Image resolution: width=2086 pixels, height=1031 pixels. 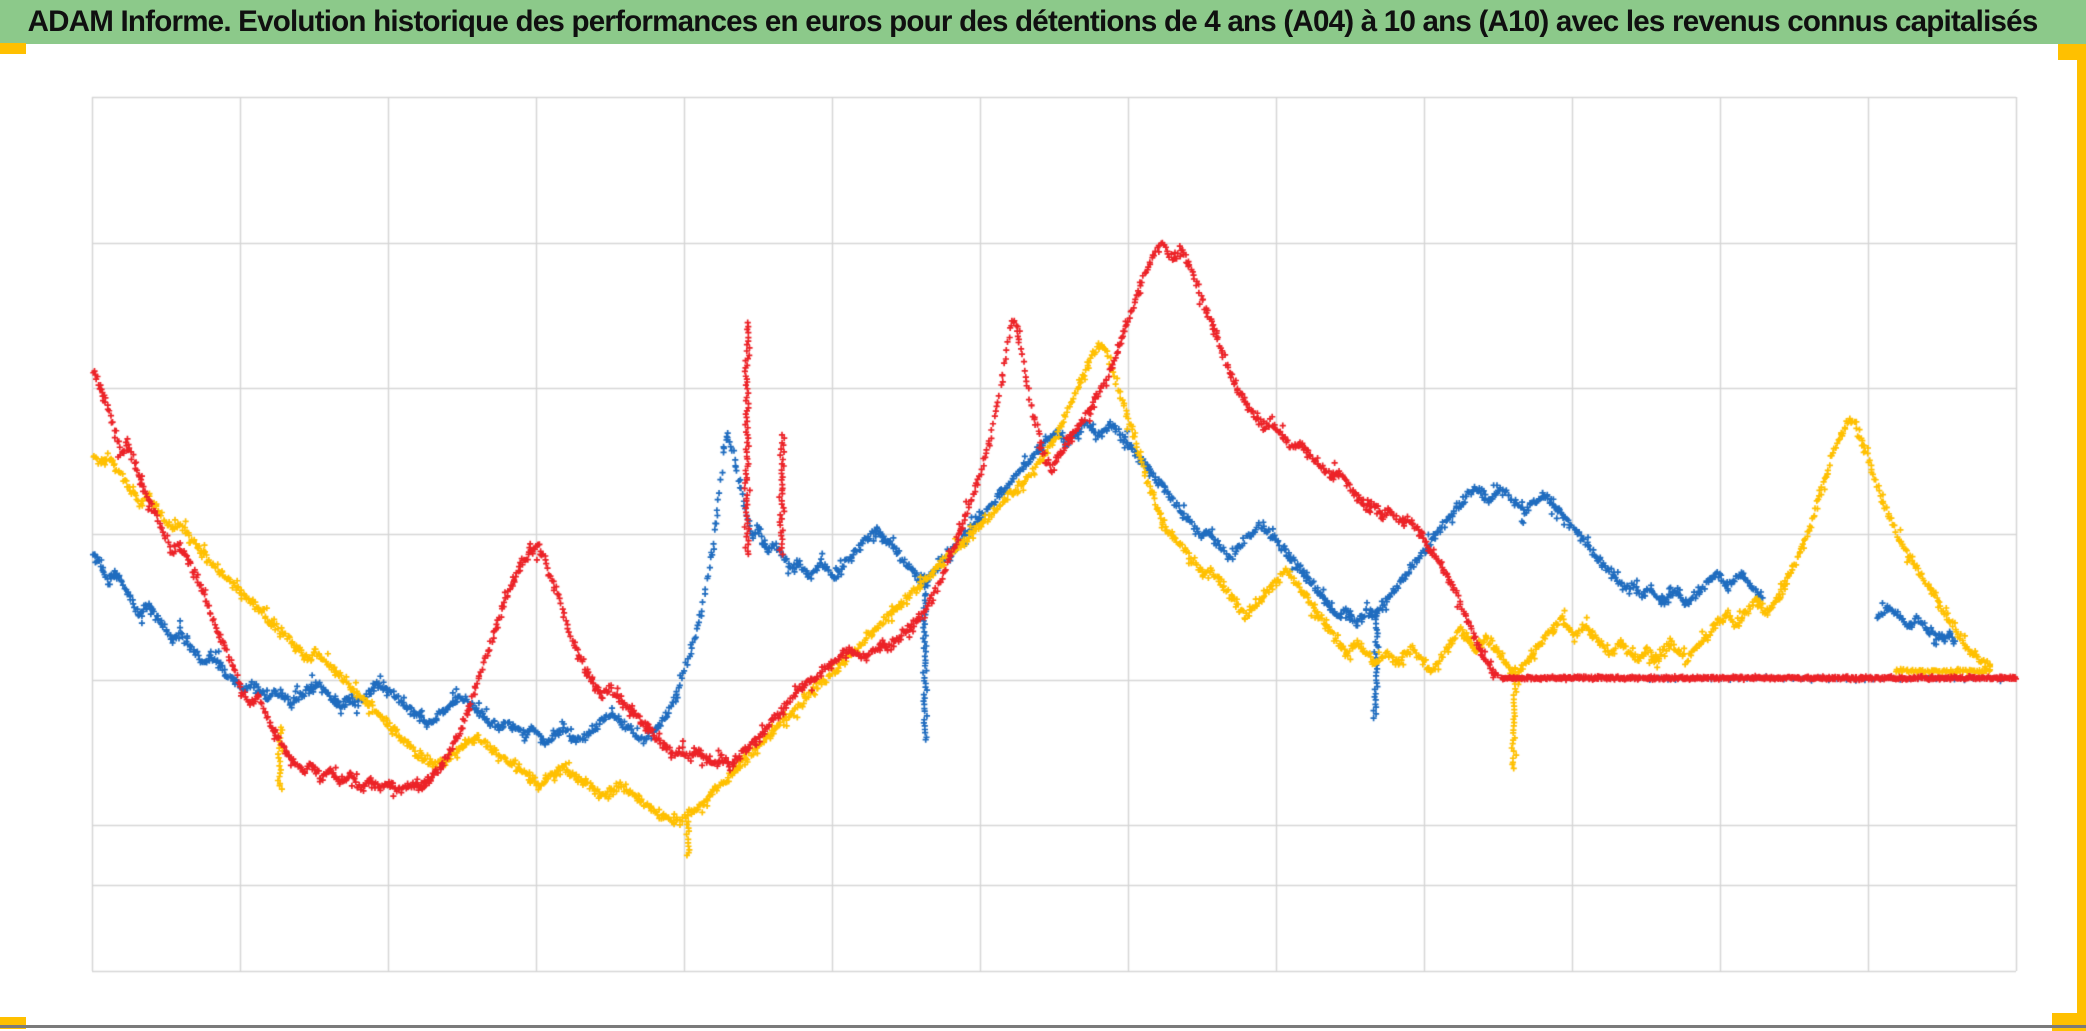 I want to click on corner-accent-top-right, so click(x=2072, y=52).